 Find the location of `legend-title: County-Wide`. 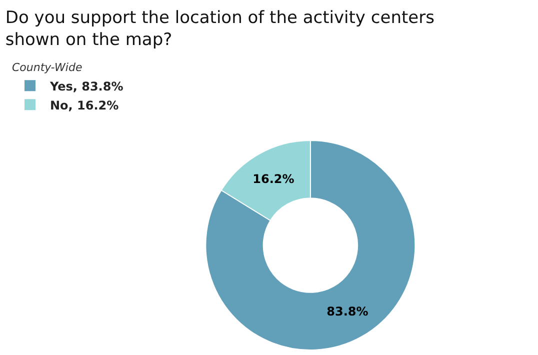

legend-title: County-Wide is located at coordinates (47, 67).